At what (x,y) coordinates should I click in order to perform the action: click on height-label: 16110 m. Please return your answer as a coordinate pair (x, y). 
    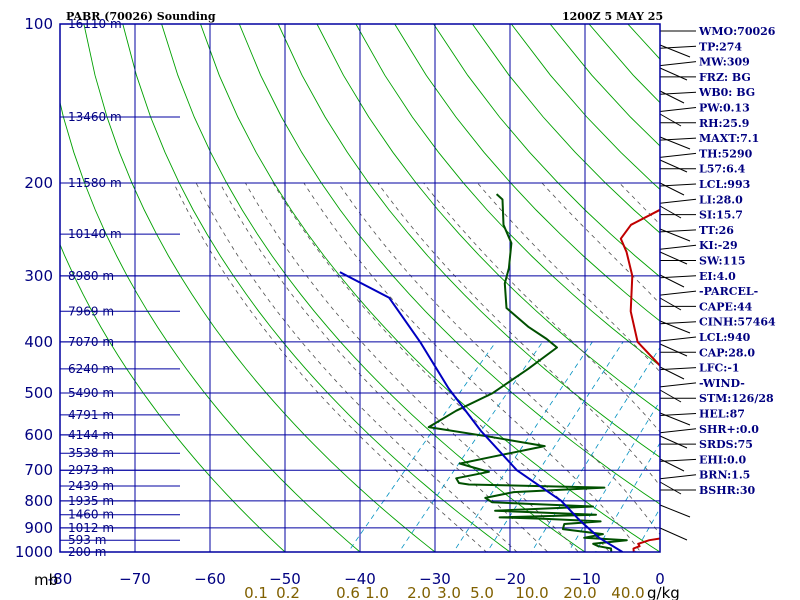
    Looking at the image, I should click on (95, 24).